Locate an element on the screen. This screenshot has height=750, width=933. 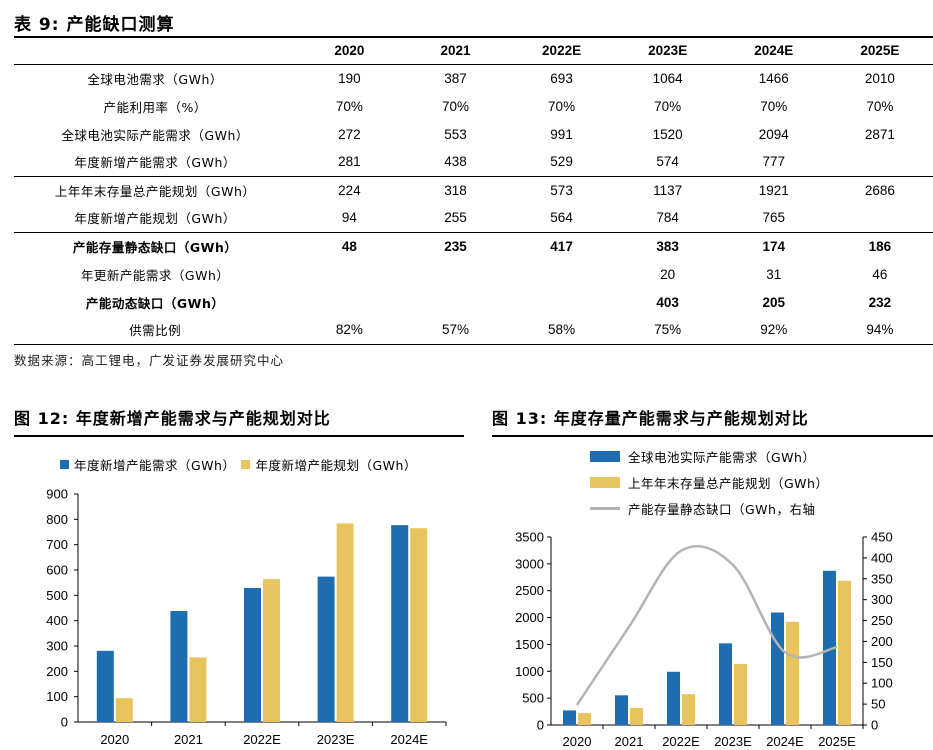
y2-tick-label: 450 is located at coordinates (882, 537).